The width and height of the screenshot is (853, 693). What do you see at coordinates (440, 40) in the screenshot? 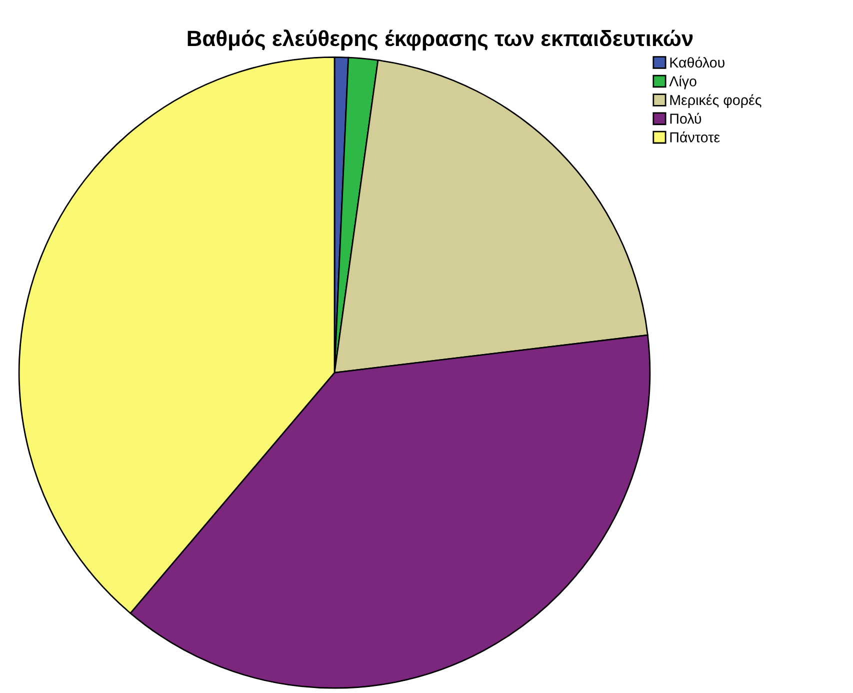
I see `chart-title: Βαθμός ελεύθερης έκφρασης των εκπαιδευτικών` at bounding box center [440, 40].